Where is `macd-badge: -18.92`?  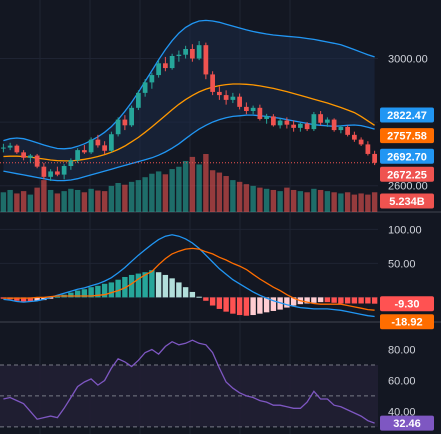 macd-badge: -18.92 is located at coordinates (406, 323).